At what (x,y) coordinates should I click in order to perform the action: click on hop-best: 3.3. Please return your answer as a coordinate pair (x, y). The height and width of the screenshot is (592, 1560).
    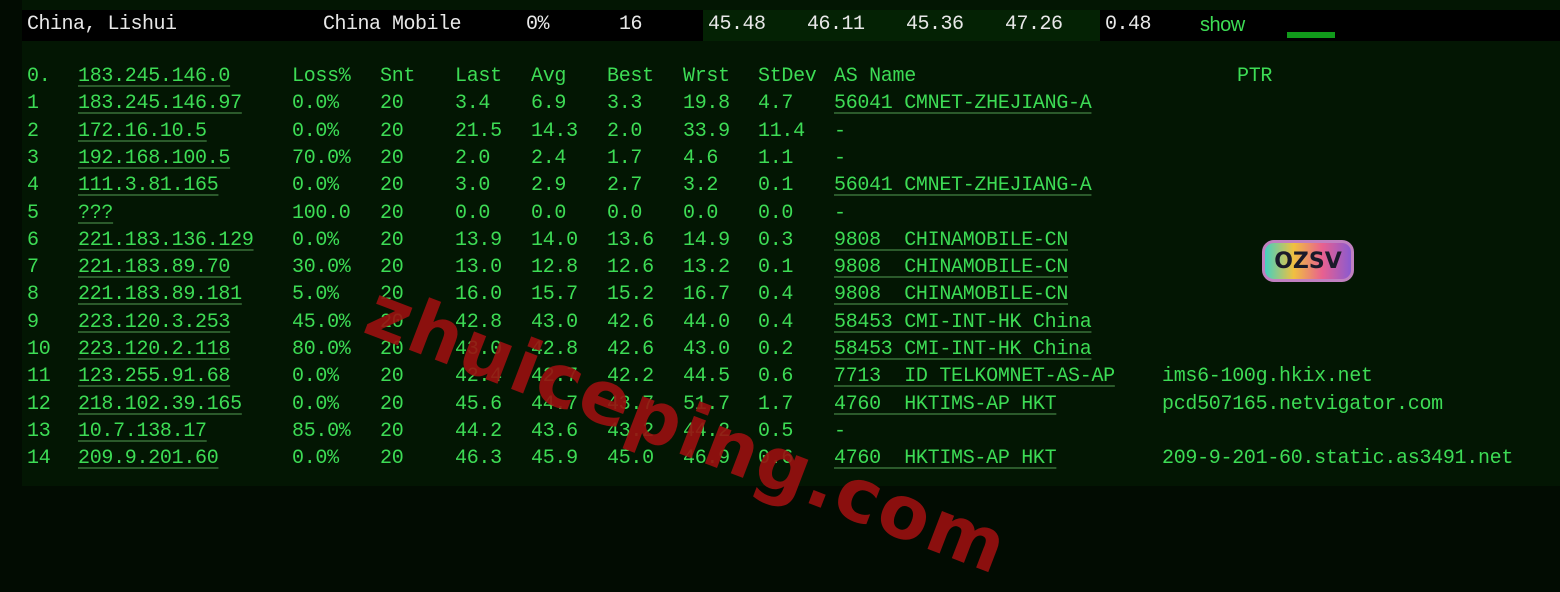
    Looking at the image, I should click on (625, 104).